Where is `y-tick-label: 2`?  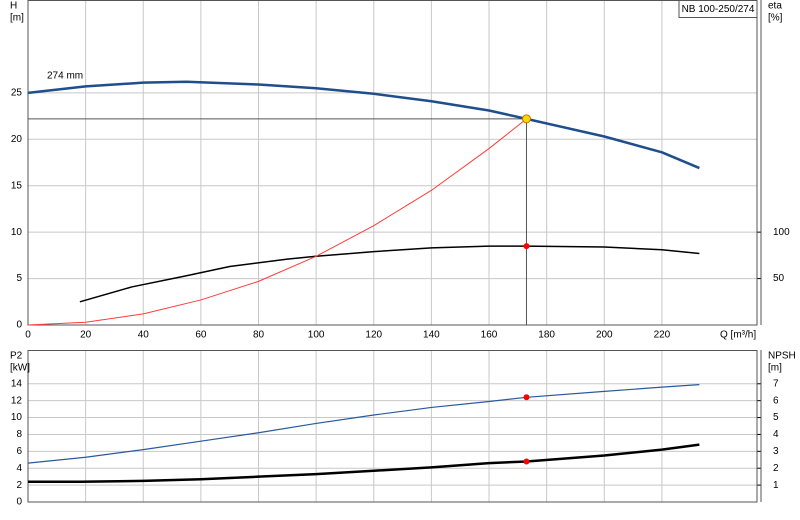
y-tick-label: 2 is located at coordinates (19, 485).